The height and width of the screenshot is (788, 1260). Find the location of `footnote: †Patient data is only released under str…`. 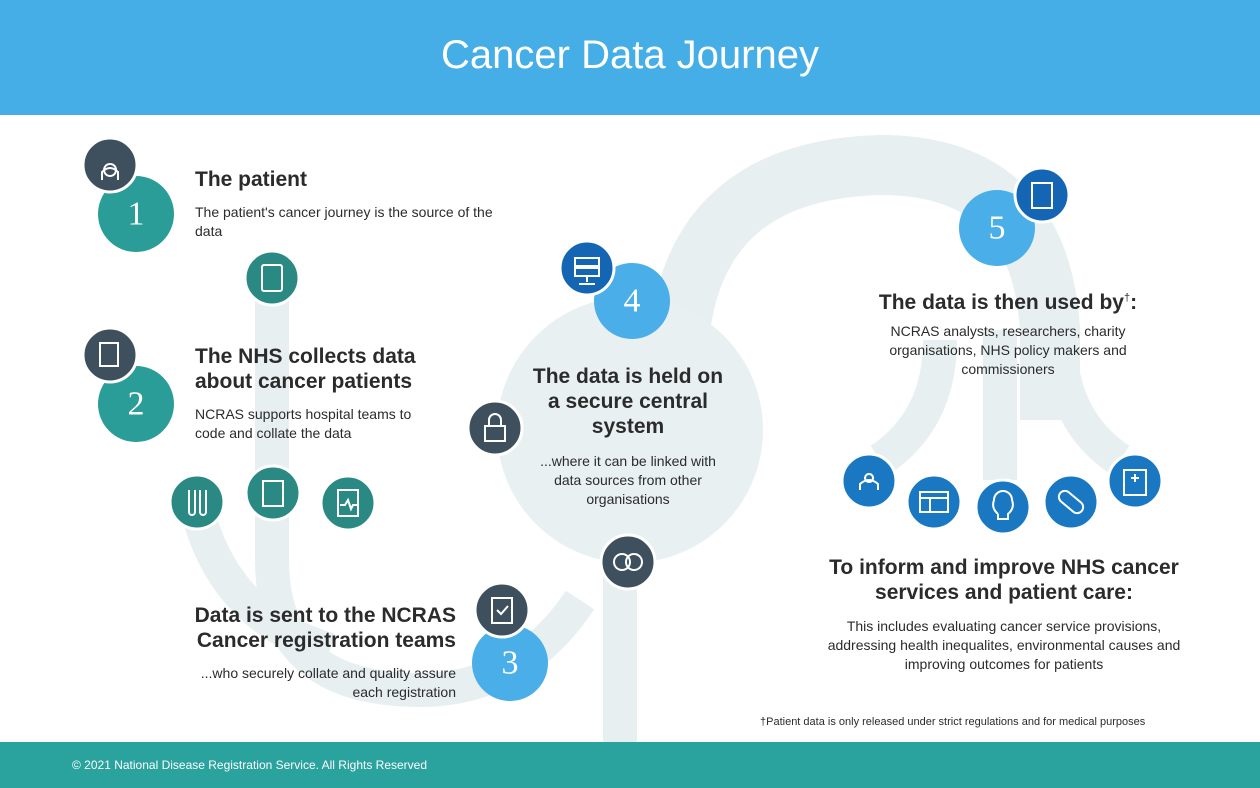

footnote: †Patient data is only released under str… is located at coordinates (953, 722).